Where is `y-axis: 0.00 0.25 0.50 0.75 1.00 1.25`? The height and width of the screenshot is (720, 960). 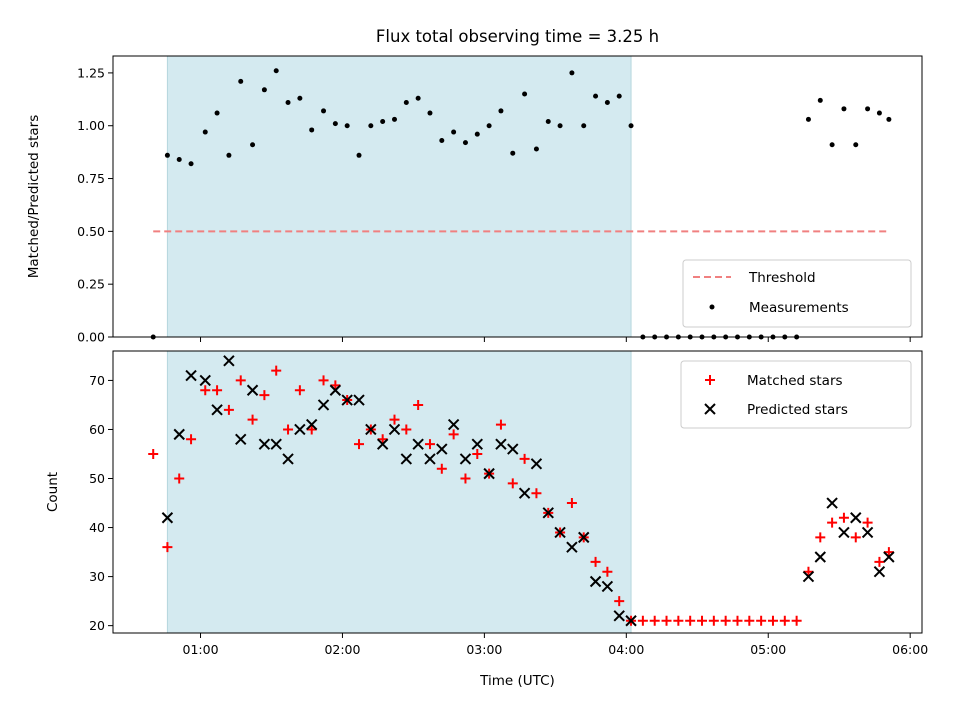
y-axis: 0.00 0.25 0.50 0.75 1.00 1.25 is located at coordinates (95, 205).